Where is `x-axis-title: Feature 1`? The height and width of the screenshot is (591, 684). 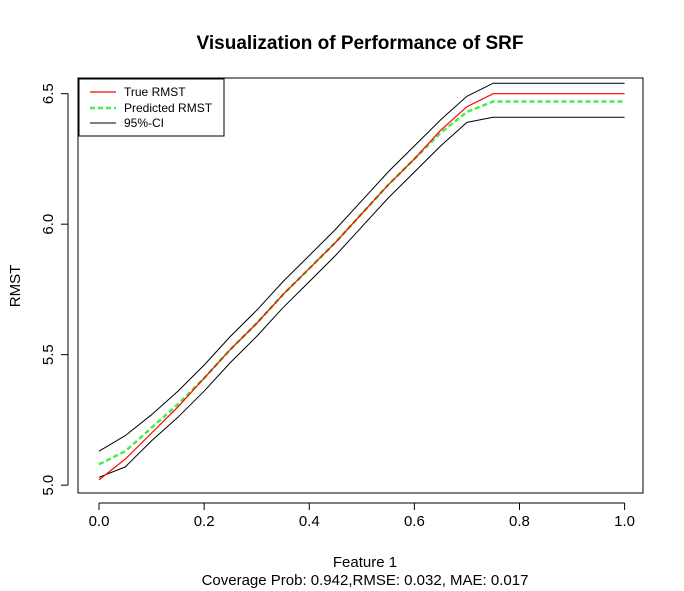
x-axis-title: Feature 1 is located at coordinates (365, 562).